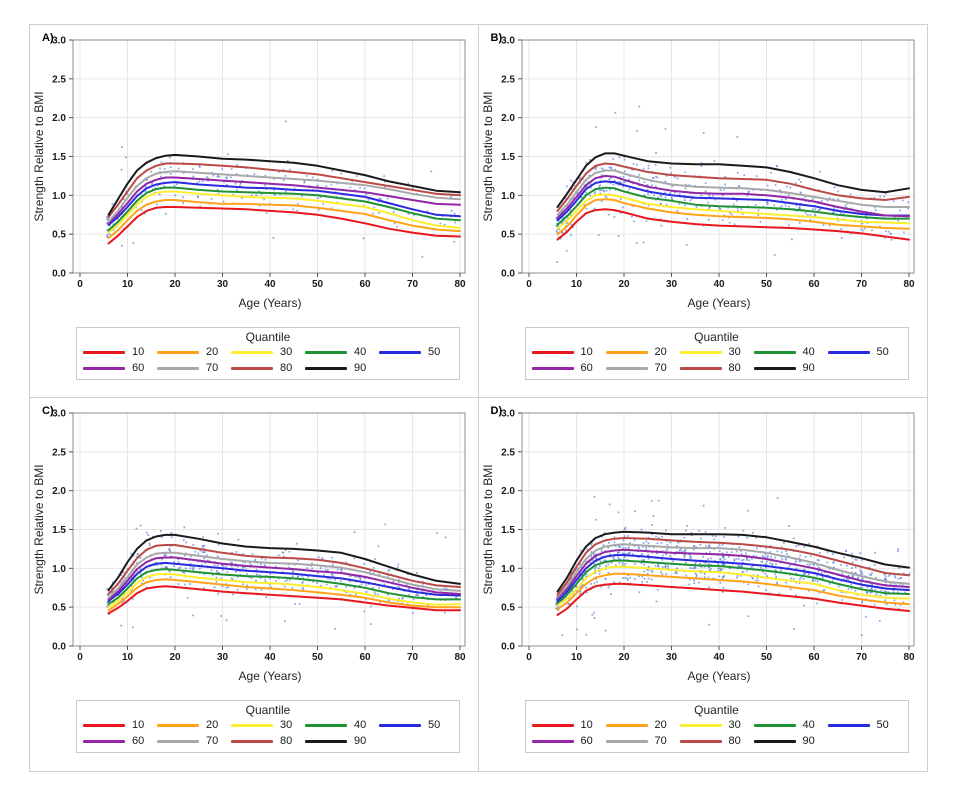 The height and width of the screenshot is (798, 953). I want to click on panel-label-c: C), so click(48, 411).